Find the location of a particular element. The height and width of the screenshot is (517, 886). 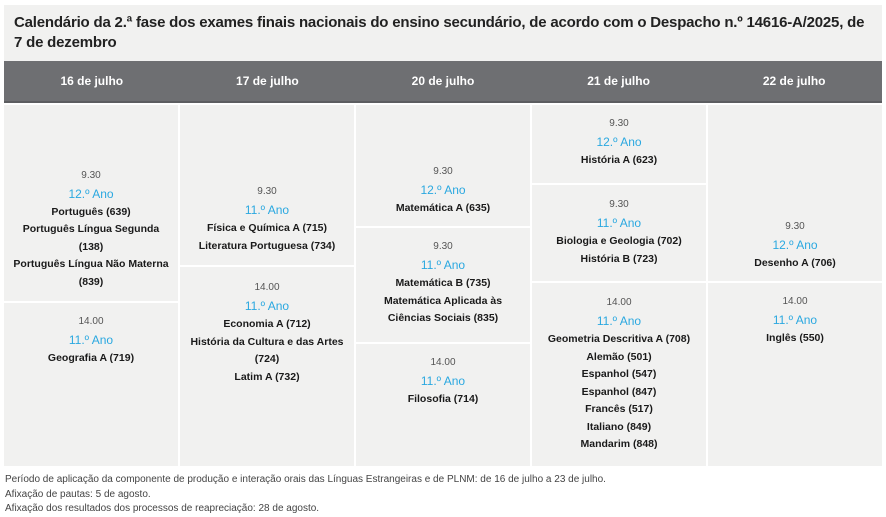

session-cell: 9.30 12.º Ano História A (623) is located at coordinates (619, 144).